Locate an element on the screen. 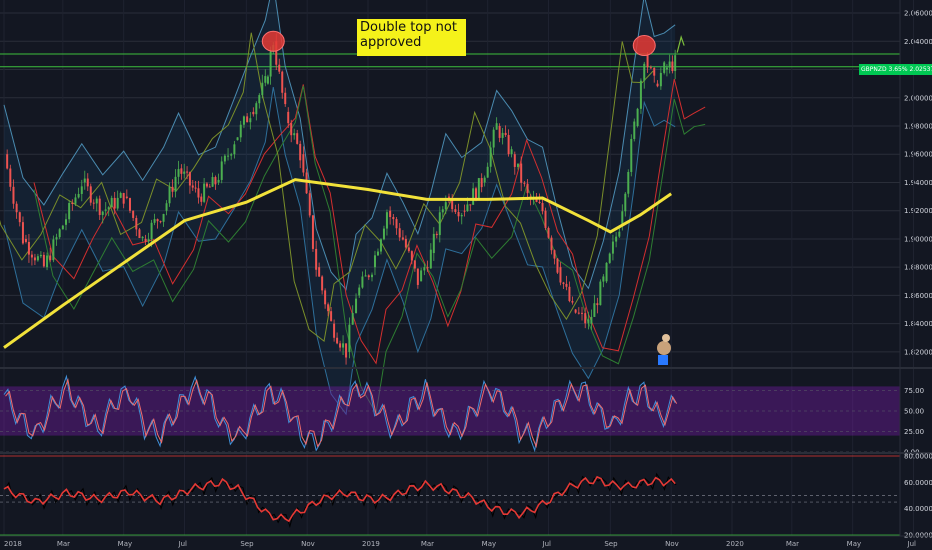  y-tick-label: 1.96000 is located at coordinates (918, 155).